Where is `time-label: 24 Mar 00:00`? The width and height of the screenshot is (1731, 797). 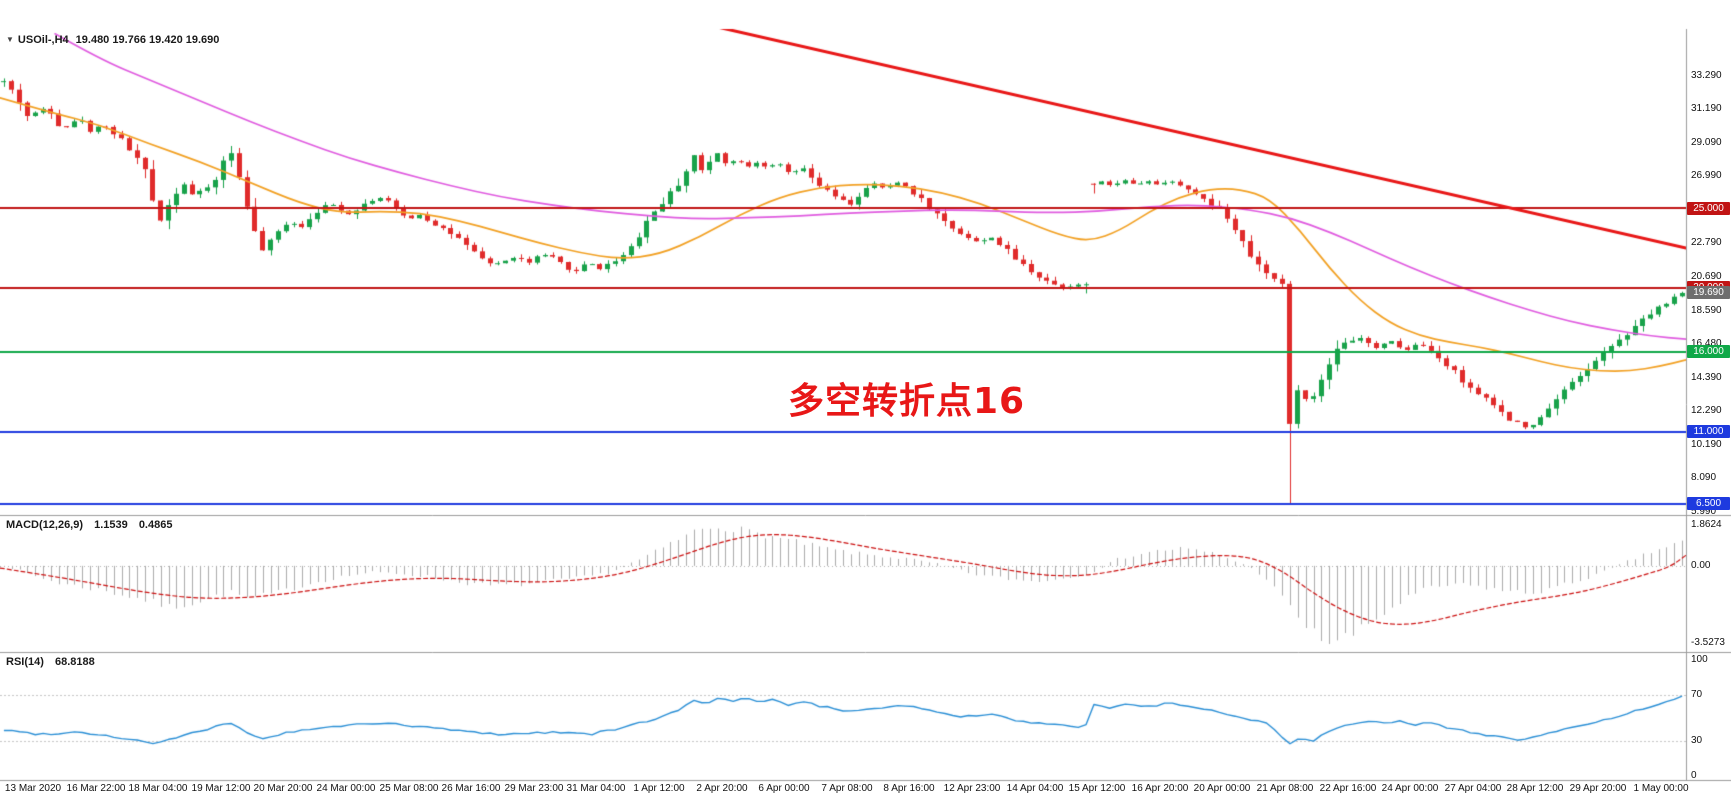
time-label: 24 Mar 00:00 is located at coordinates (346, 788).